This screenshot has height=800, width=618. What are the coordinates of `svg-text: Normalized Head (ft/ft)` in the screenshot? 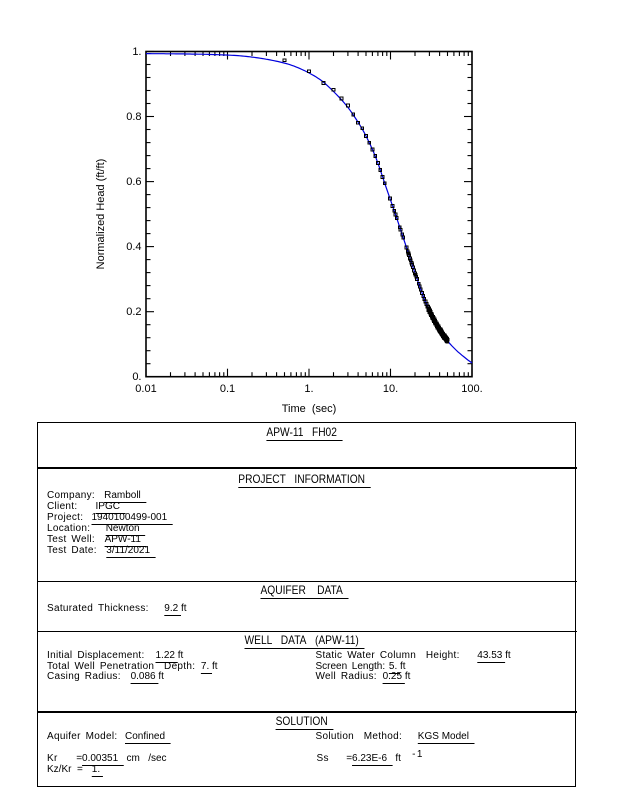 It's located at (101, 214).